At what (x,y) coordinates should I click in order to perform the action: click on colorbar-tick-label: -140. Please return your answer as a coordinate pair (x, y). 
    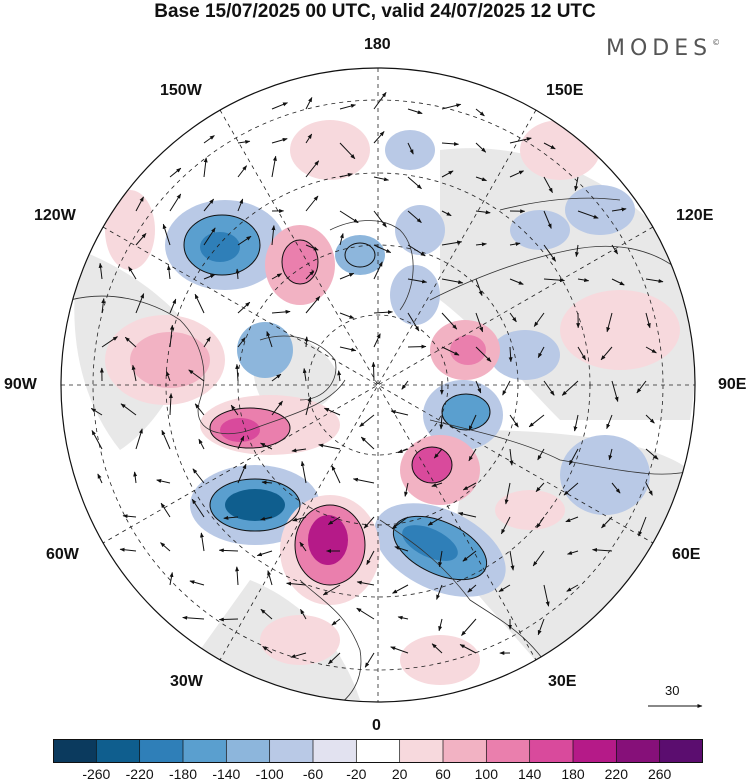
    Looking at the image, I should click on (226, 774).